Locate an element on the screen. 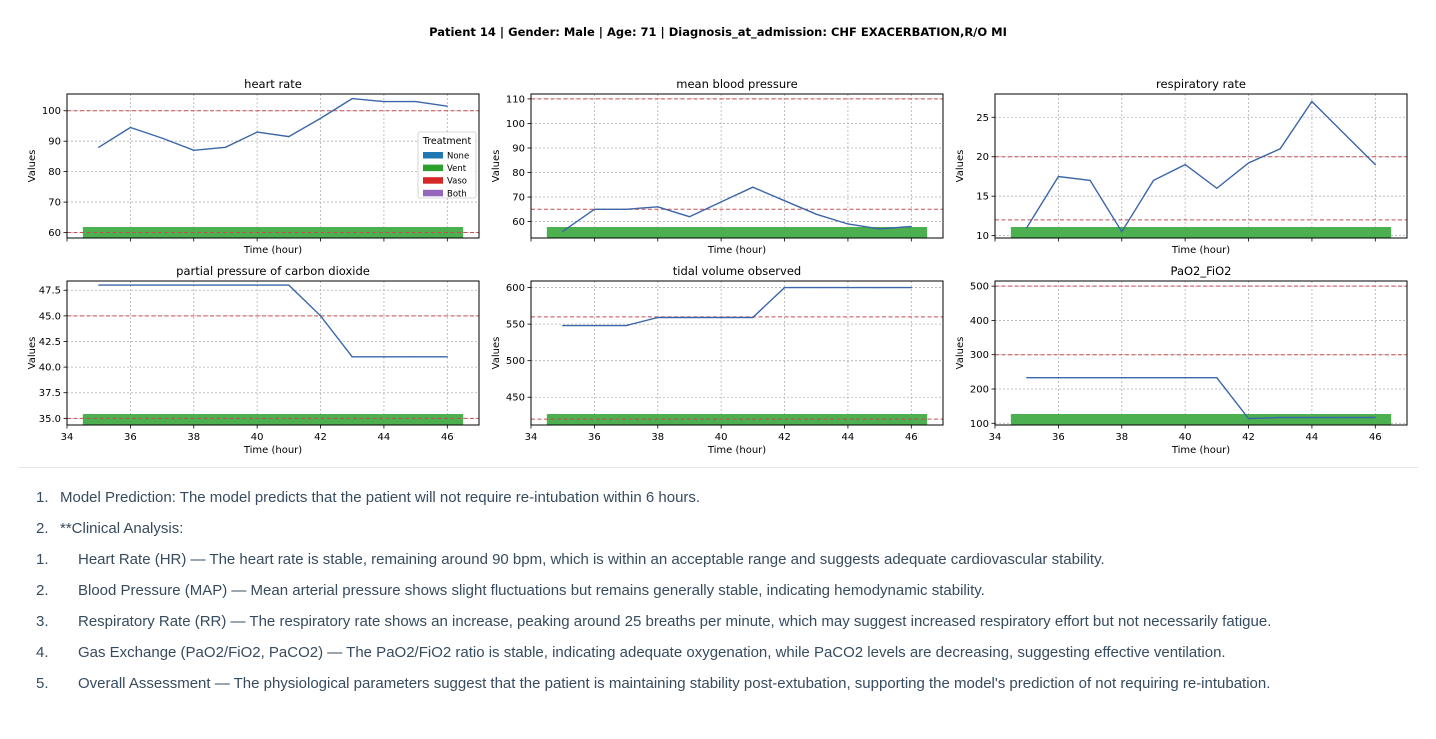 The width and height of the screenshot is (1436, 739). y-tick-label: 600 is located at coordinates (515, 288).